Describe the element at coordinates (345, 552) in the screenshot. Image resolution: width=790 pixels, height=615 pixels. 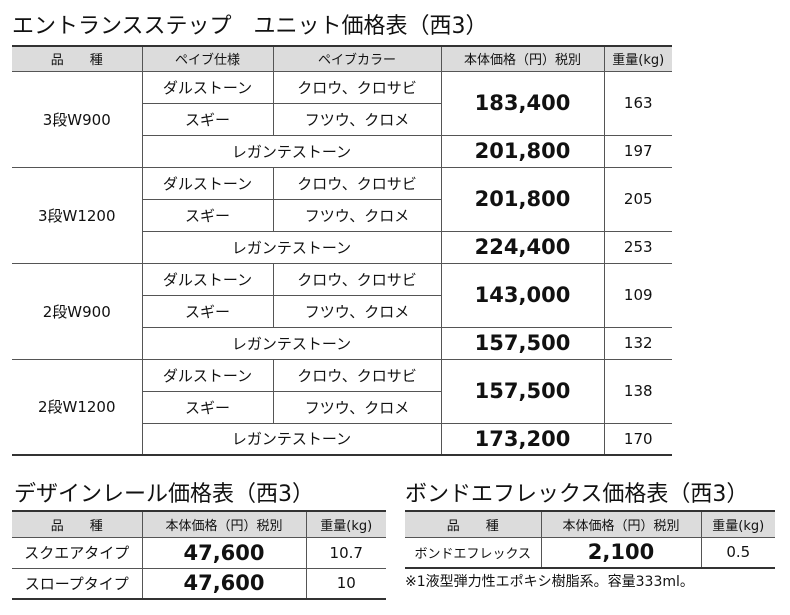
I see `weight: 10.7` at that location.